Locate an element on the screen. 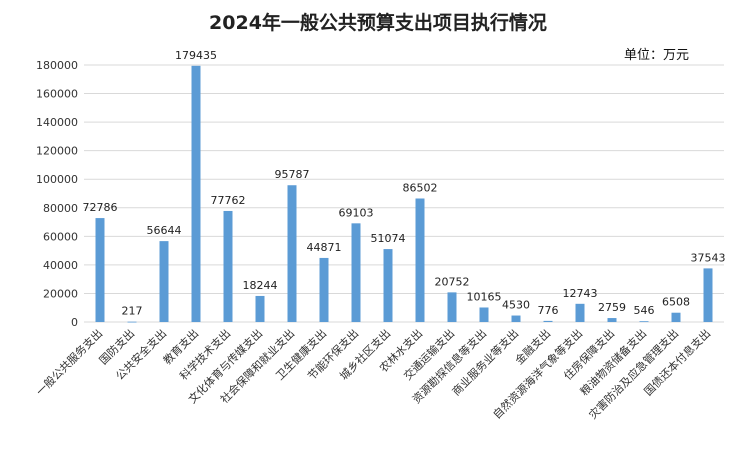  data-label: 6508 is located at coordinates (676, 302).